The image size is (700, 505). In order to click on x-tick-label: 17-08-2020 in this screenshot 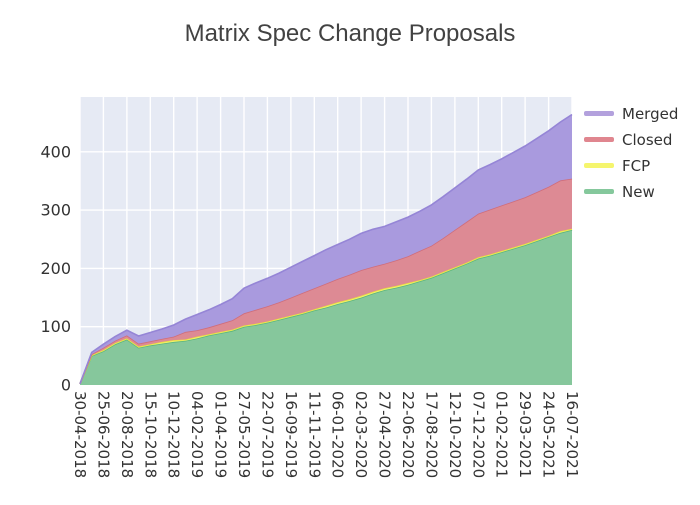, I will do `click(431, 434)`.